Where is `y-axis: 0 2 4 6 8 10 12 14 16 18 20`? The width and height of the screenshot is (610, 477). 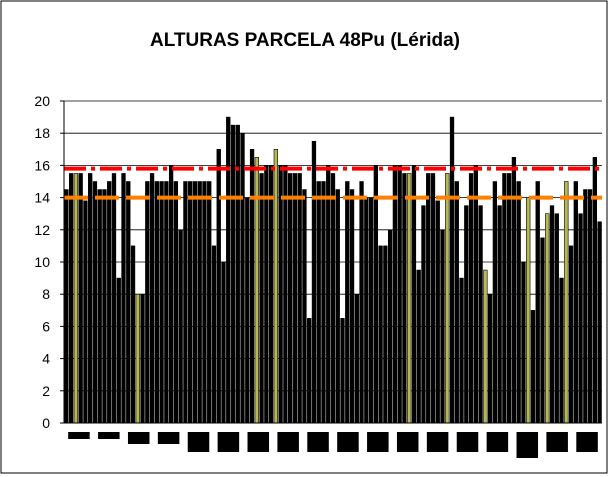 y-axis: 0 2 4 6 8 10 12 14 16 18 20 is located at coordinates (49, 262).